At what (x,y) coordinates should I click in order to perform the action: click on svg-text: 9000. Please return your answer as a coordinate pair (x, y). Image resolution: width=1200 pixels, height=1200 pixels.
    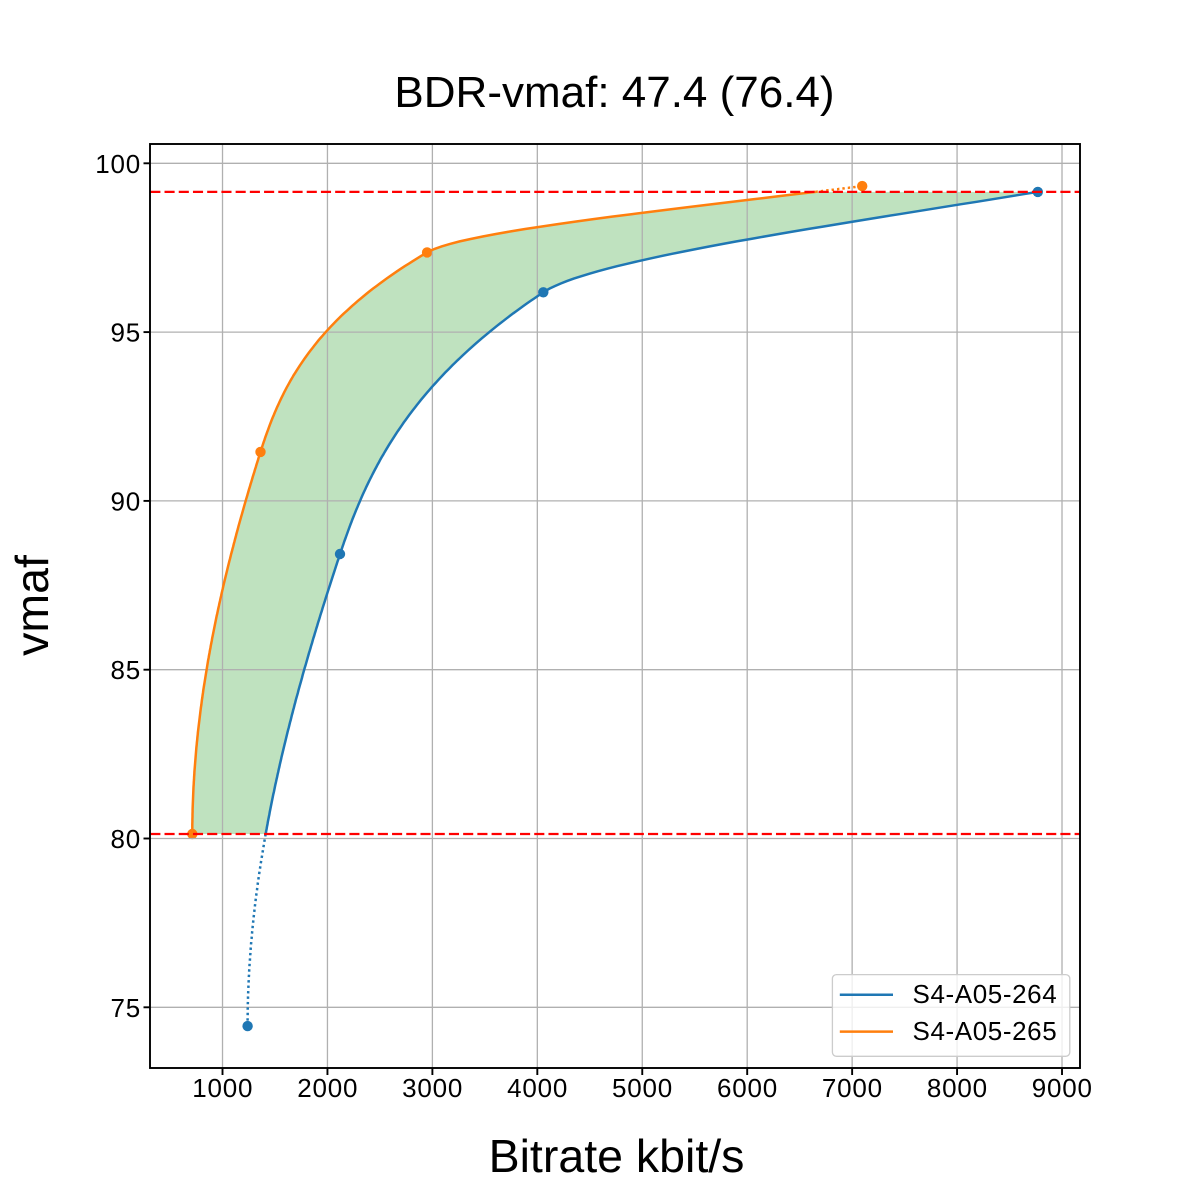
    Looking at the image, I should click on (1062, 1088).